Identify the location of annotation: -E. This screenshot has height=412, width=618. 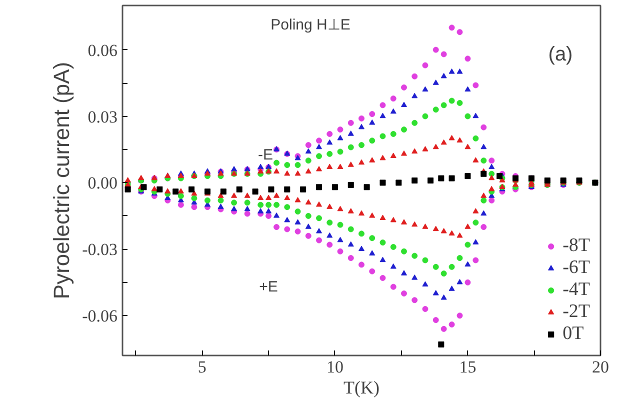
(265, 155).